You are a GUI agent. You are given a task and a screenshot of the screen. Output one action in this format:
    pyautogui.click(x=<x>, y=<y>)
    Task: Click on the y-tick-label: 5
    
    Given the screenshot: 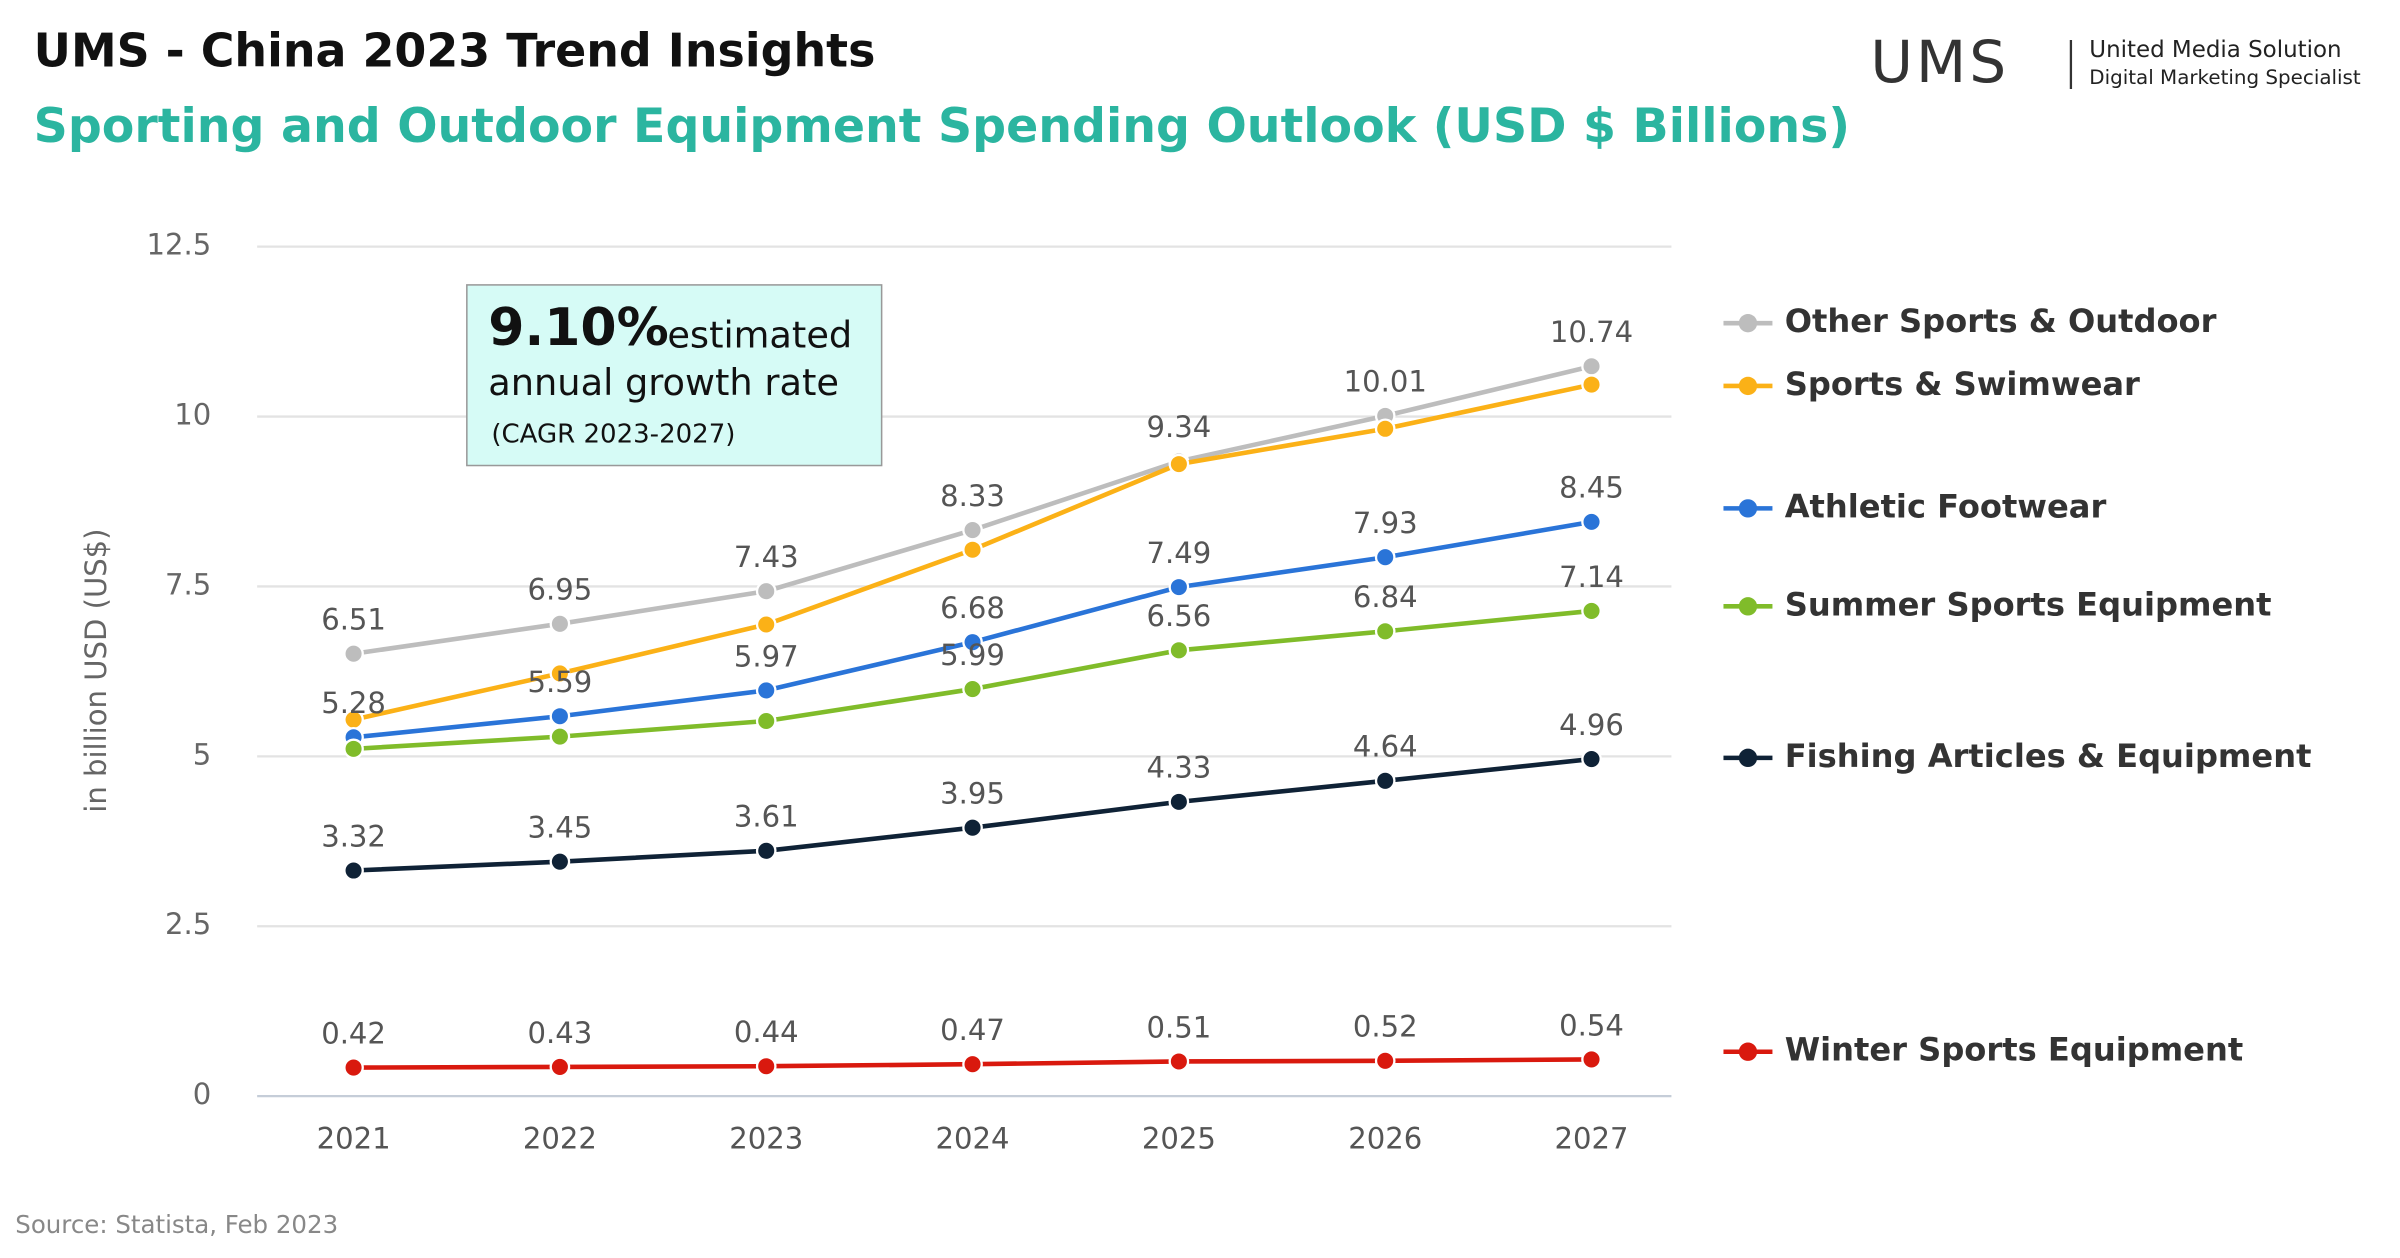 What is the action you would take?
    pyautogui.click(x=202, y=754)
    